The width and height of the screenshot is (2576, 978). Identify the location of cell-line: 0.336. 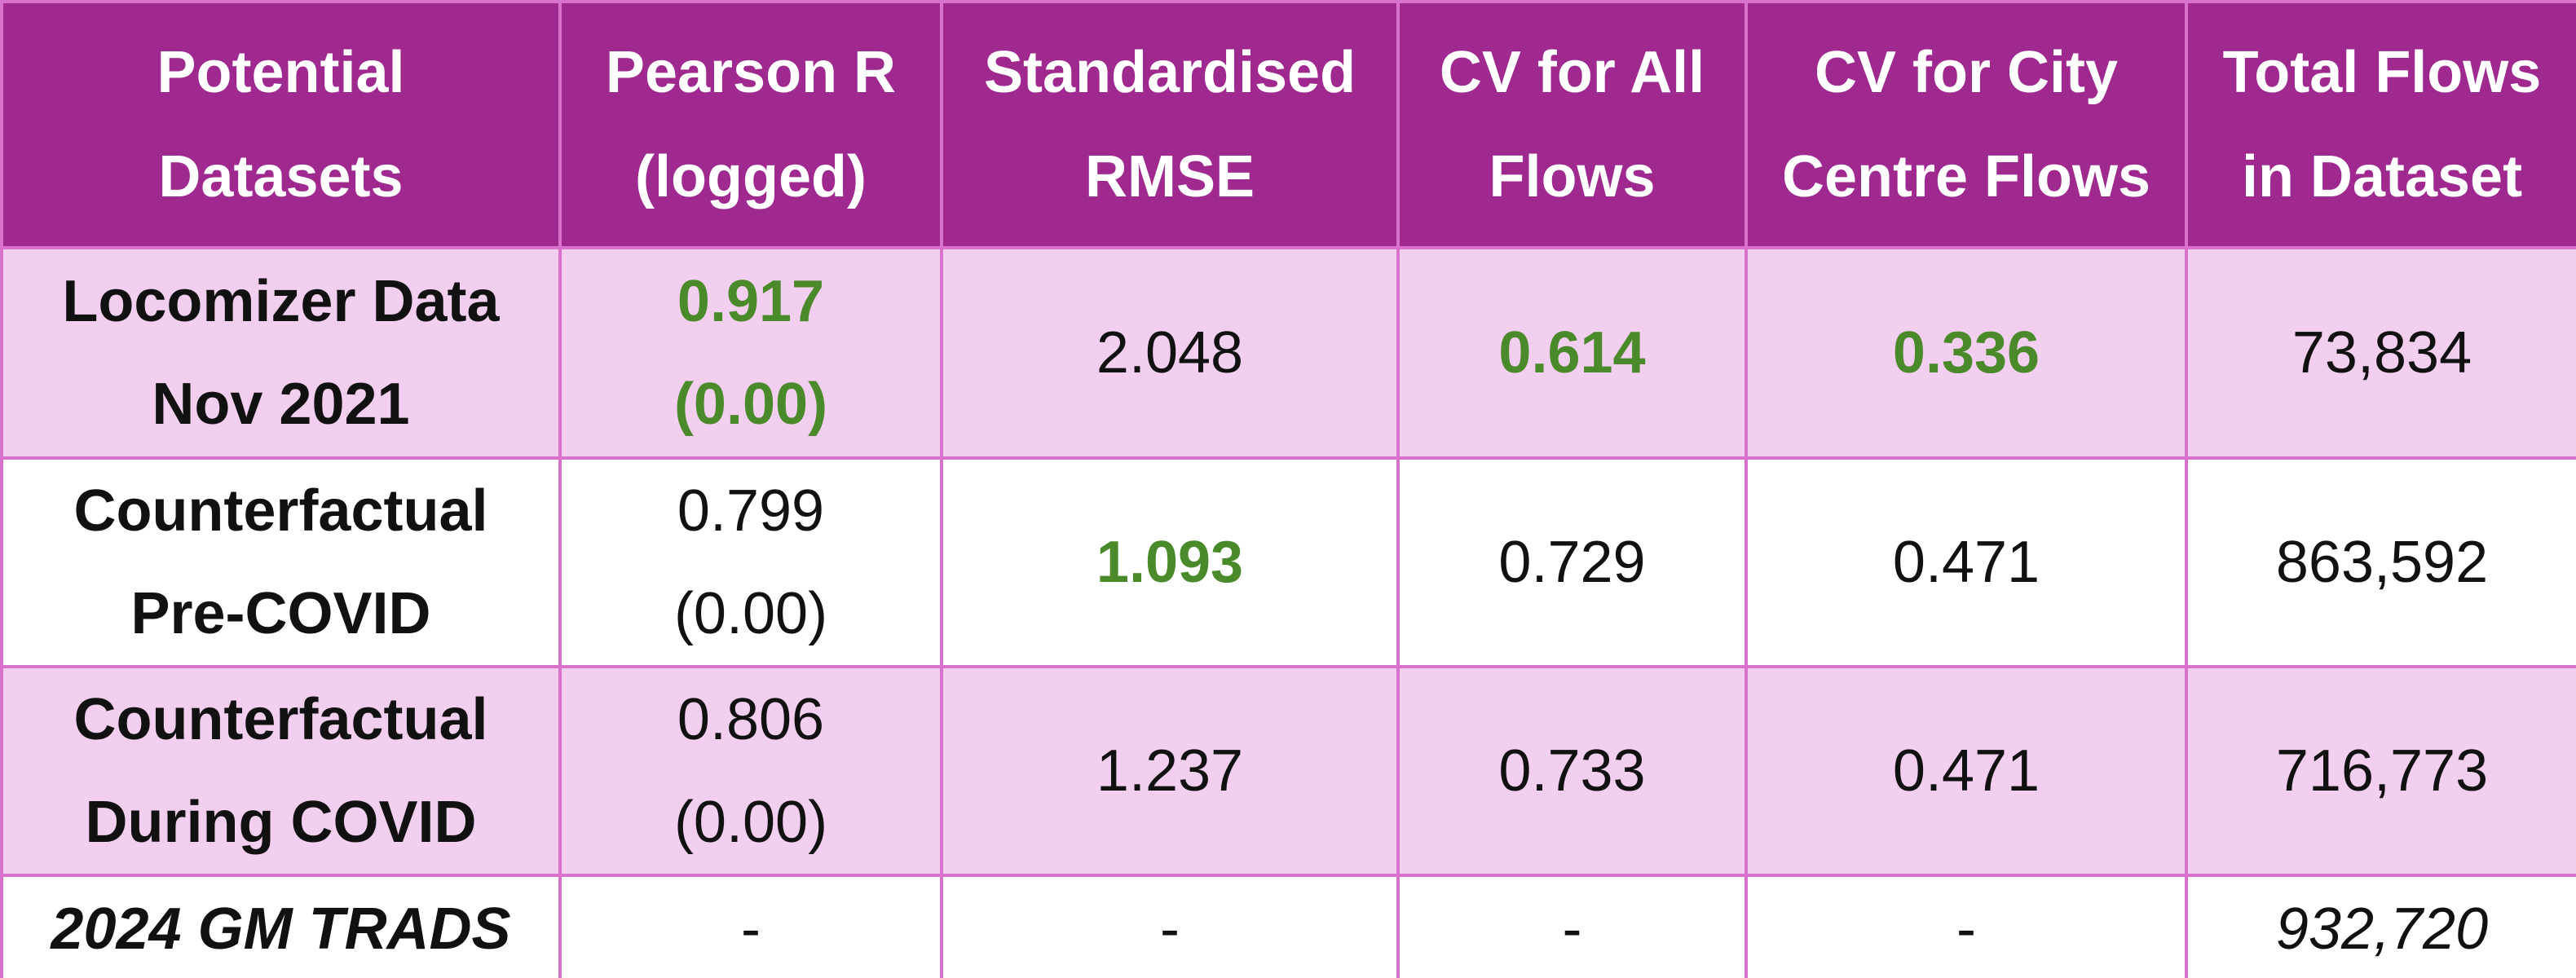
(1966, 352).